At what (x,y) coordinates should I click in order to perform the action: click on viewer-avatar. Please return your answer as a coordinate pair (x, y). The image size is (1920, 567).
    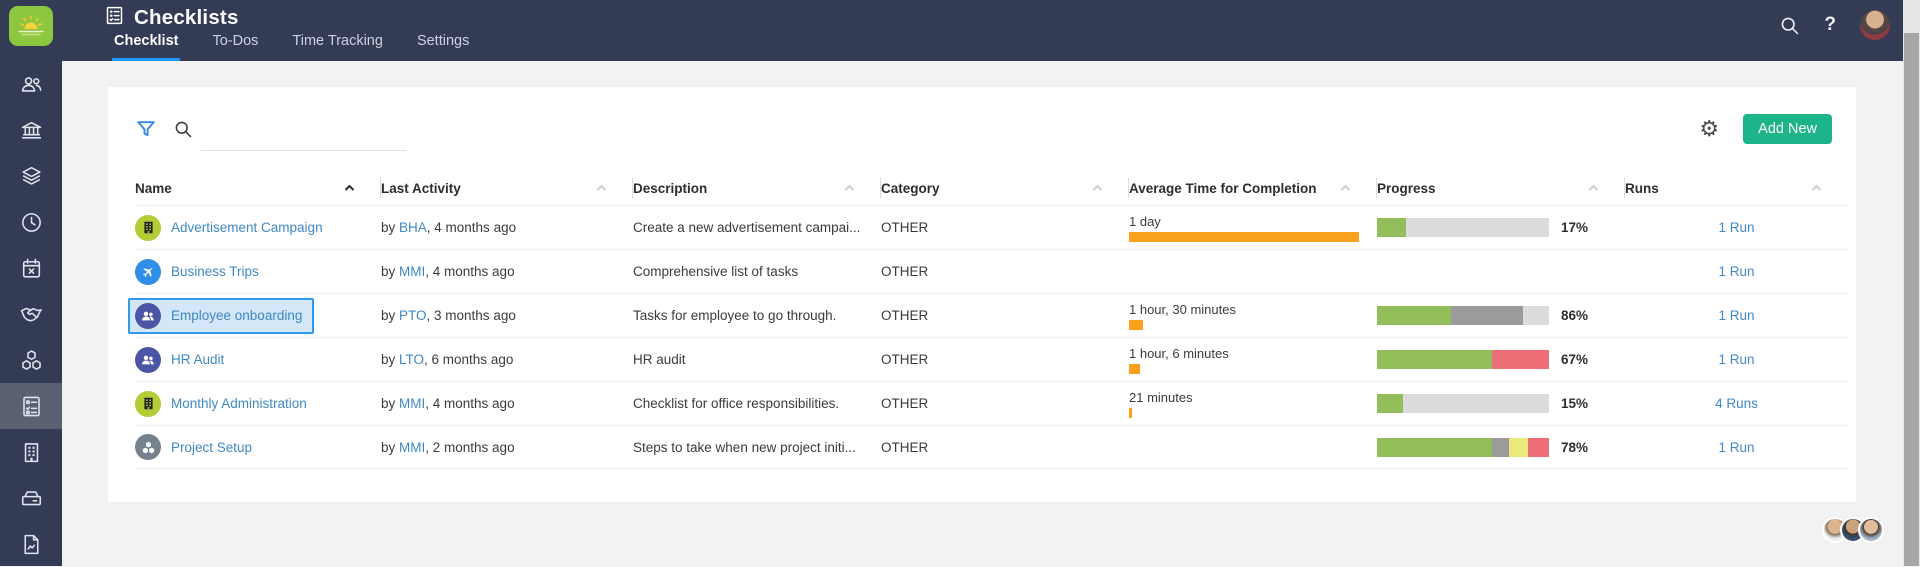
    Looking at the image, I should click on (1871, 530).